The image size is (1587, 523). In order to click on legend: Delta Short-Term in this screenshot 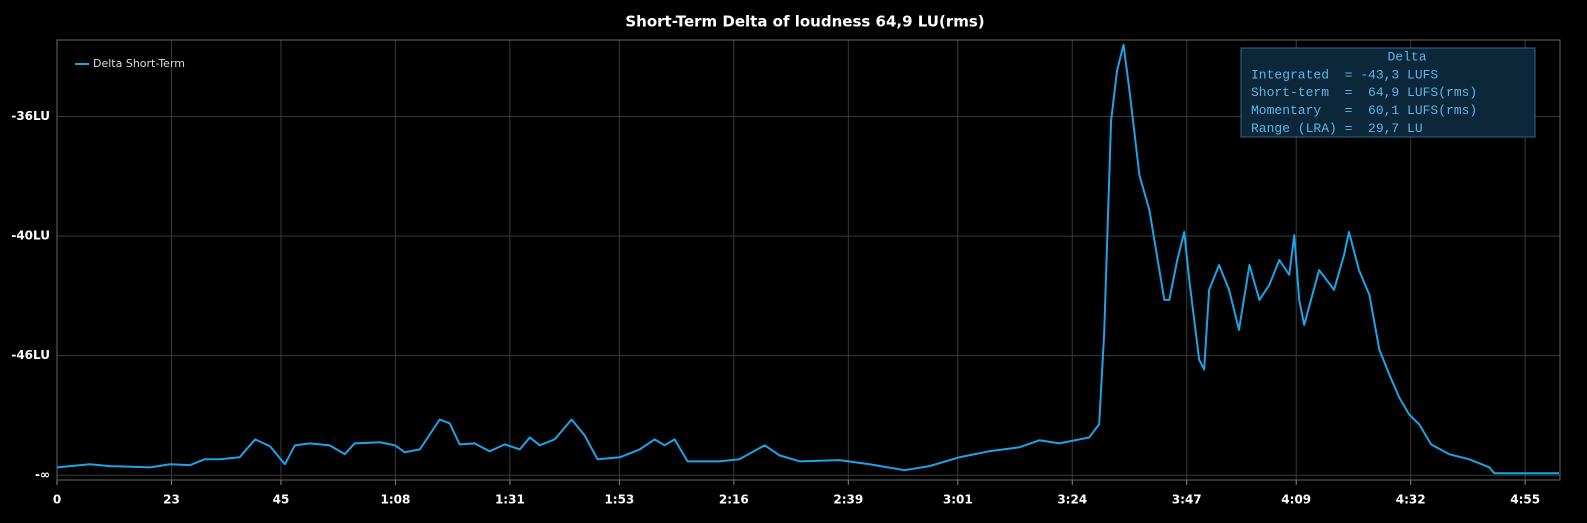, I will do `click(130, 63)`.